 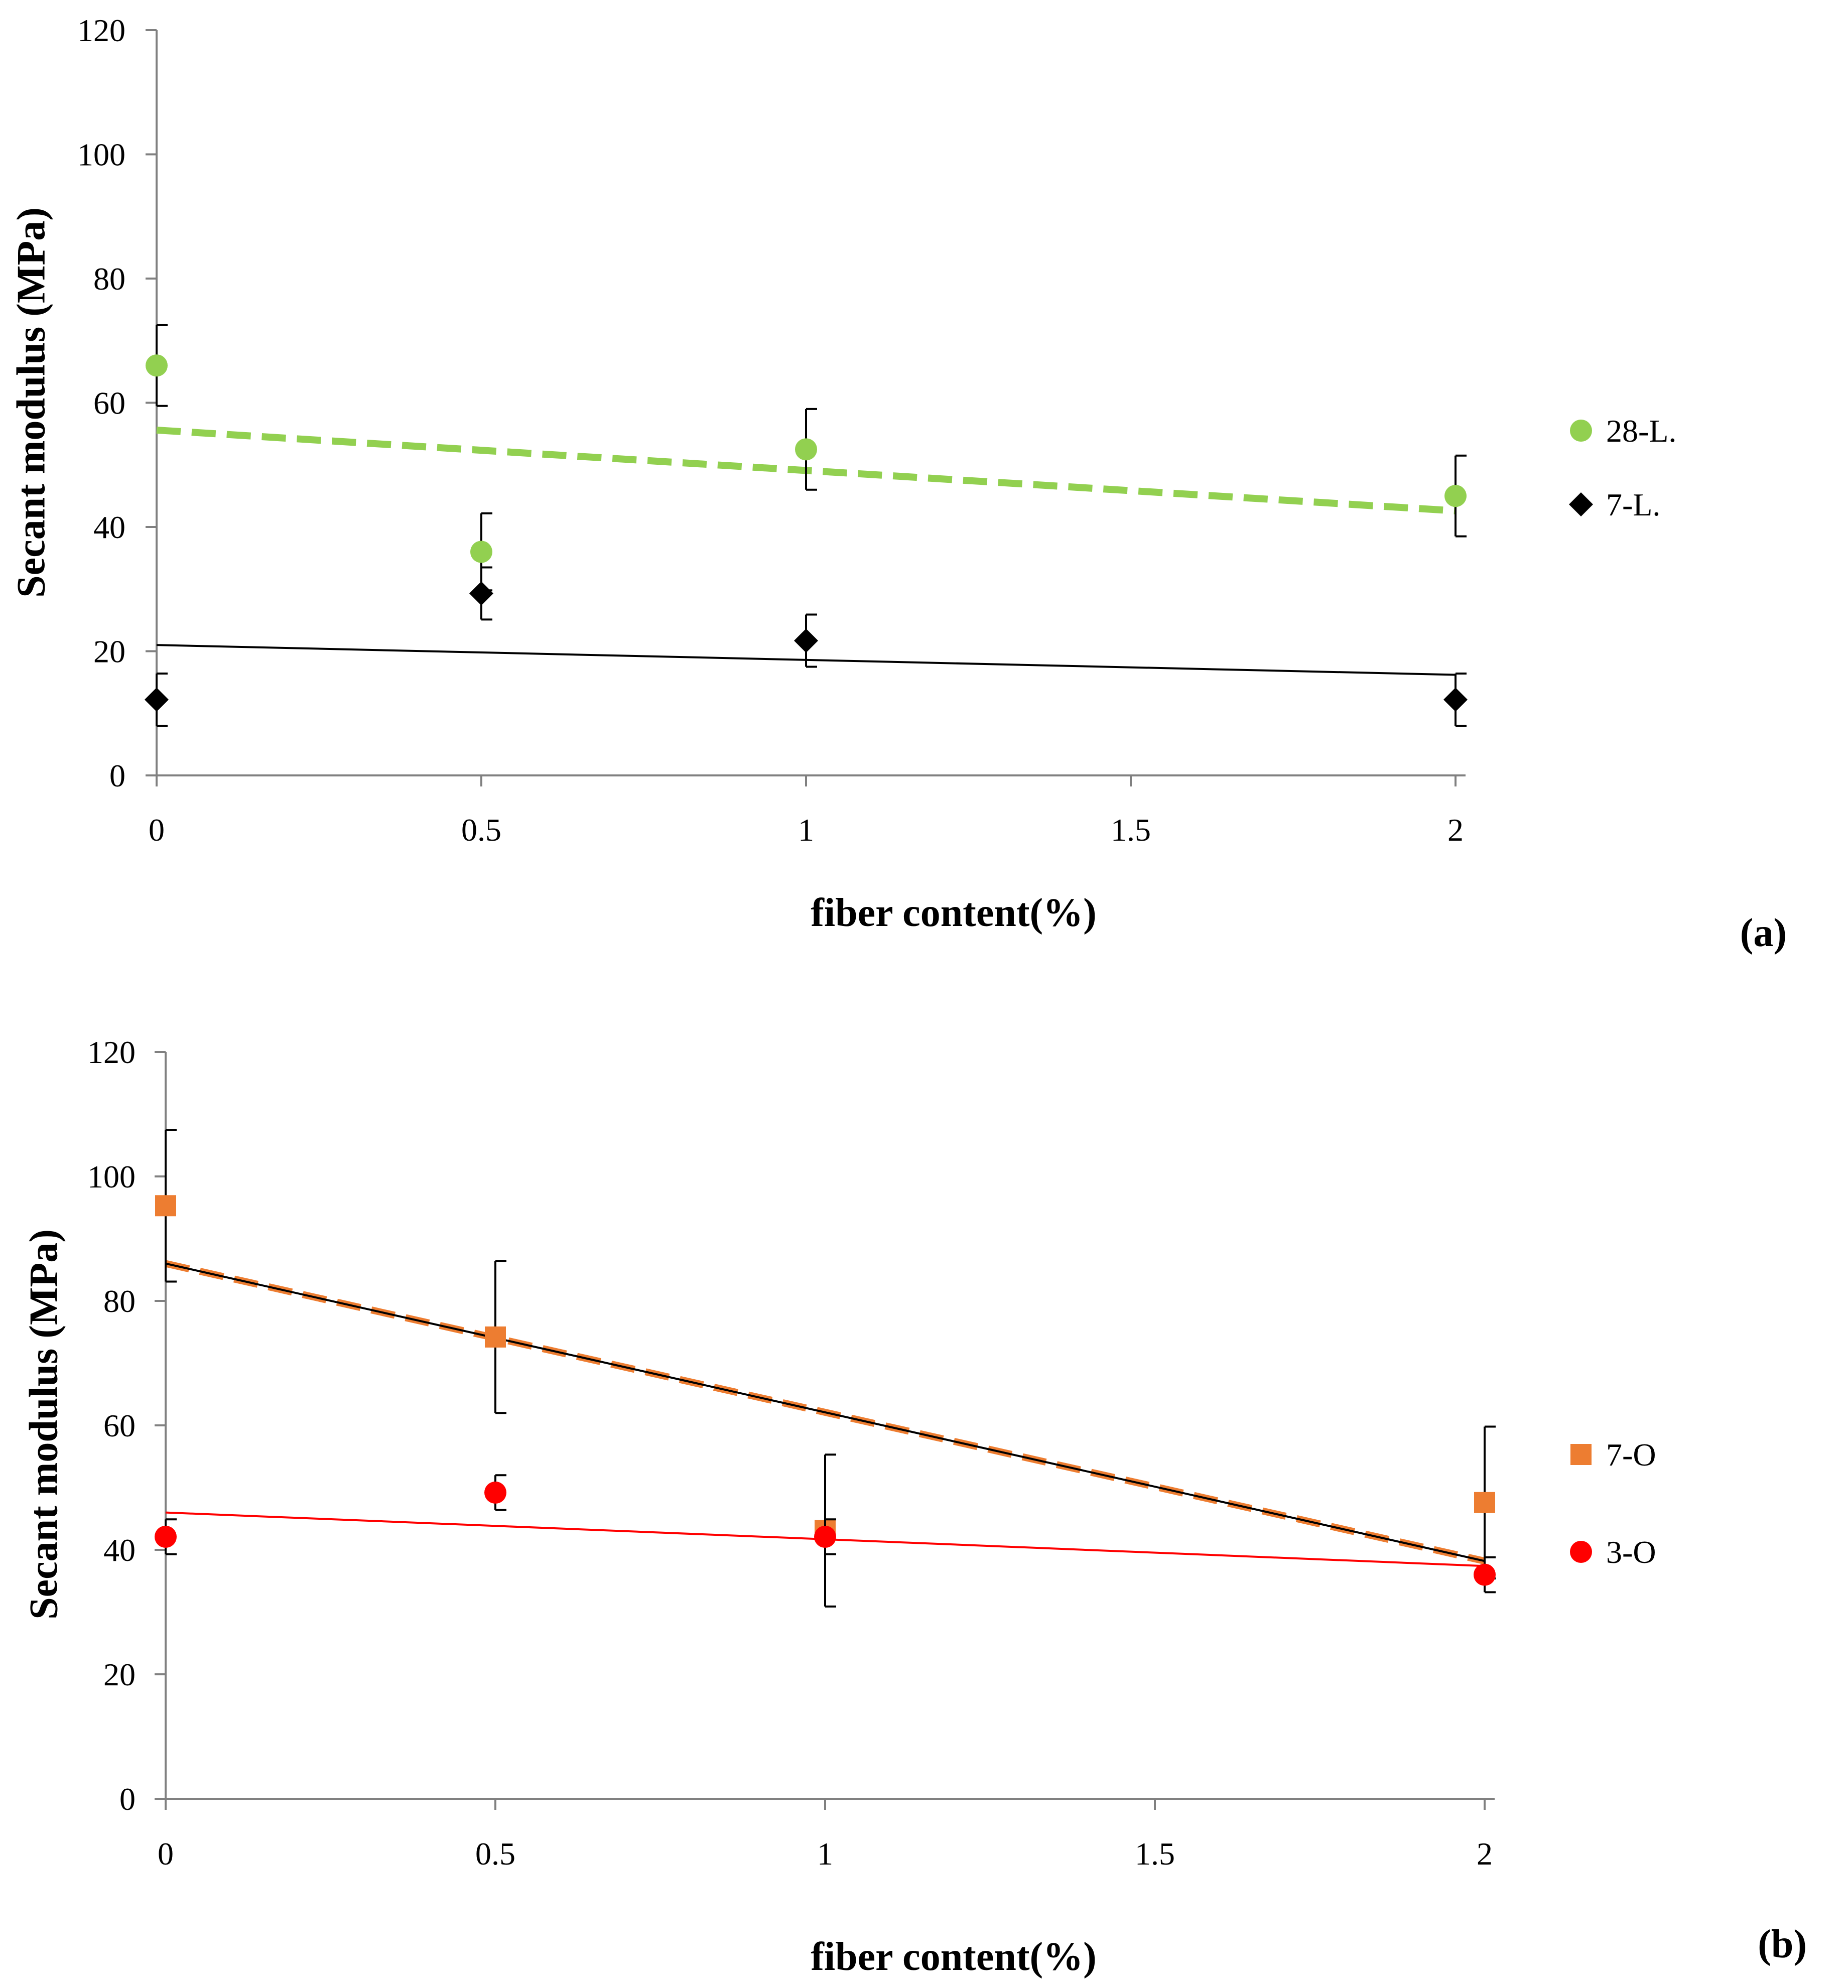 I want to click on legend-marker-7-L., so click(x=1581, y=504).